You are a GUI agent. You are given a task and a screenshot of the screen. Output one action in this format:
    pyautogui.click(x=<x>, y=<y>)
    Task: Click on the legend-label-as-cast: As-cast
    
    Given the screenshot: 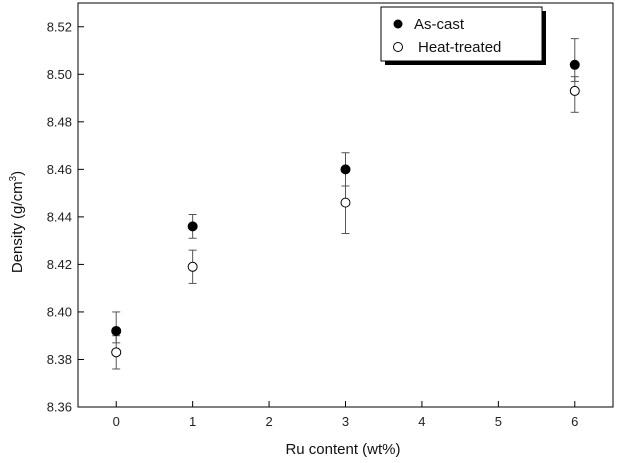 What is the action you would take?
    pyautogui.click(x=439, y=24)
    